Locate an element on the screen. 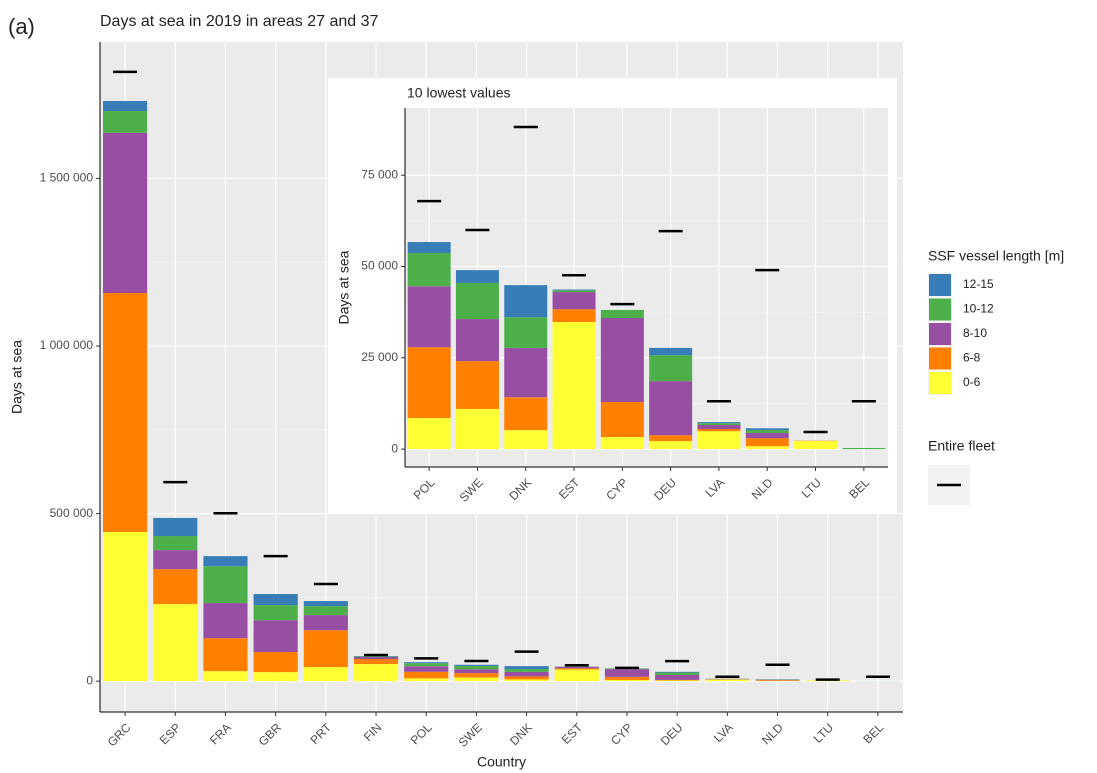 This screenshot has height=773, width=1097. x-tick-label: PRT is located at coordinates (320, 733).